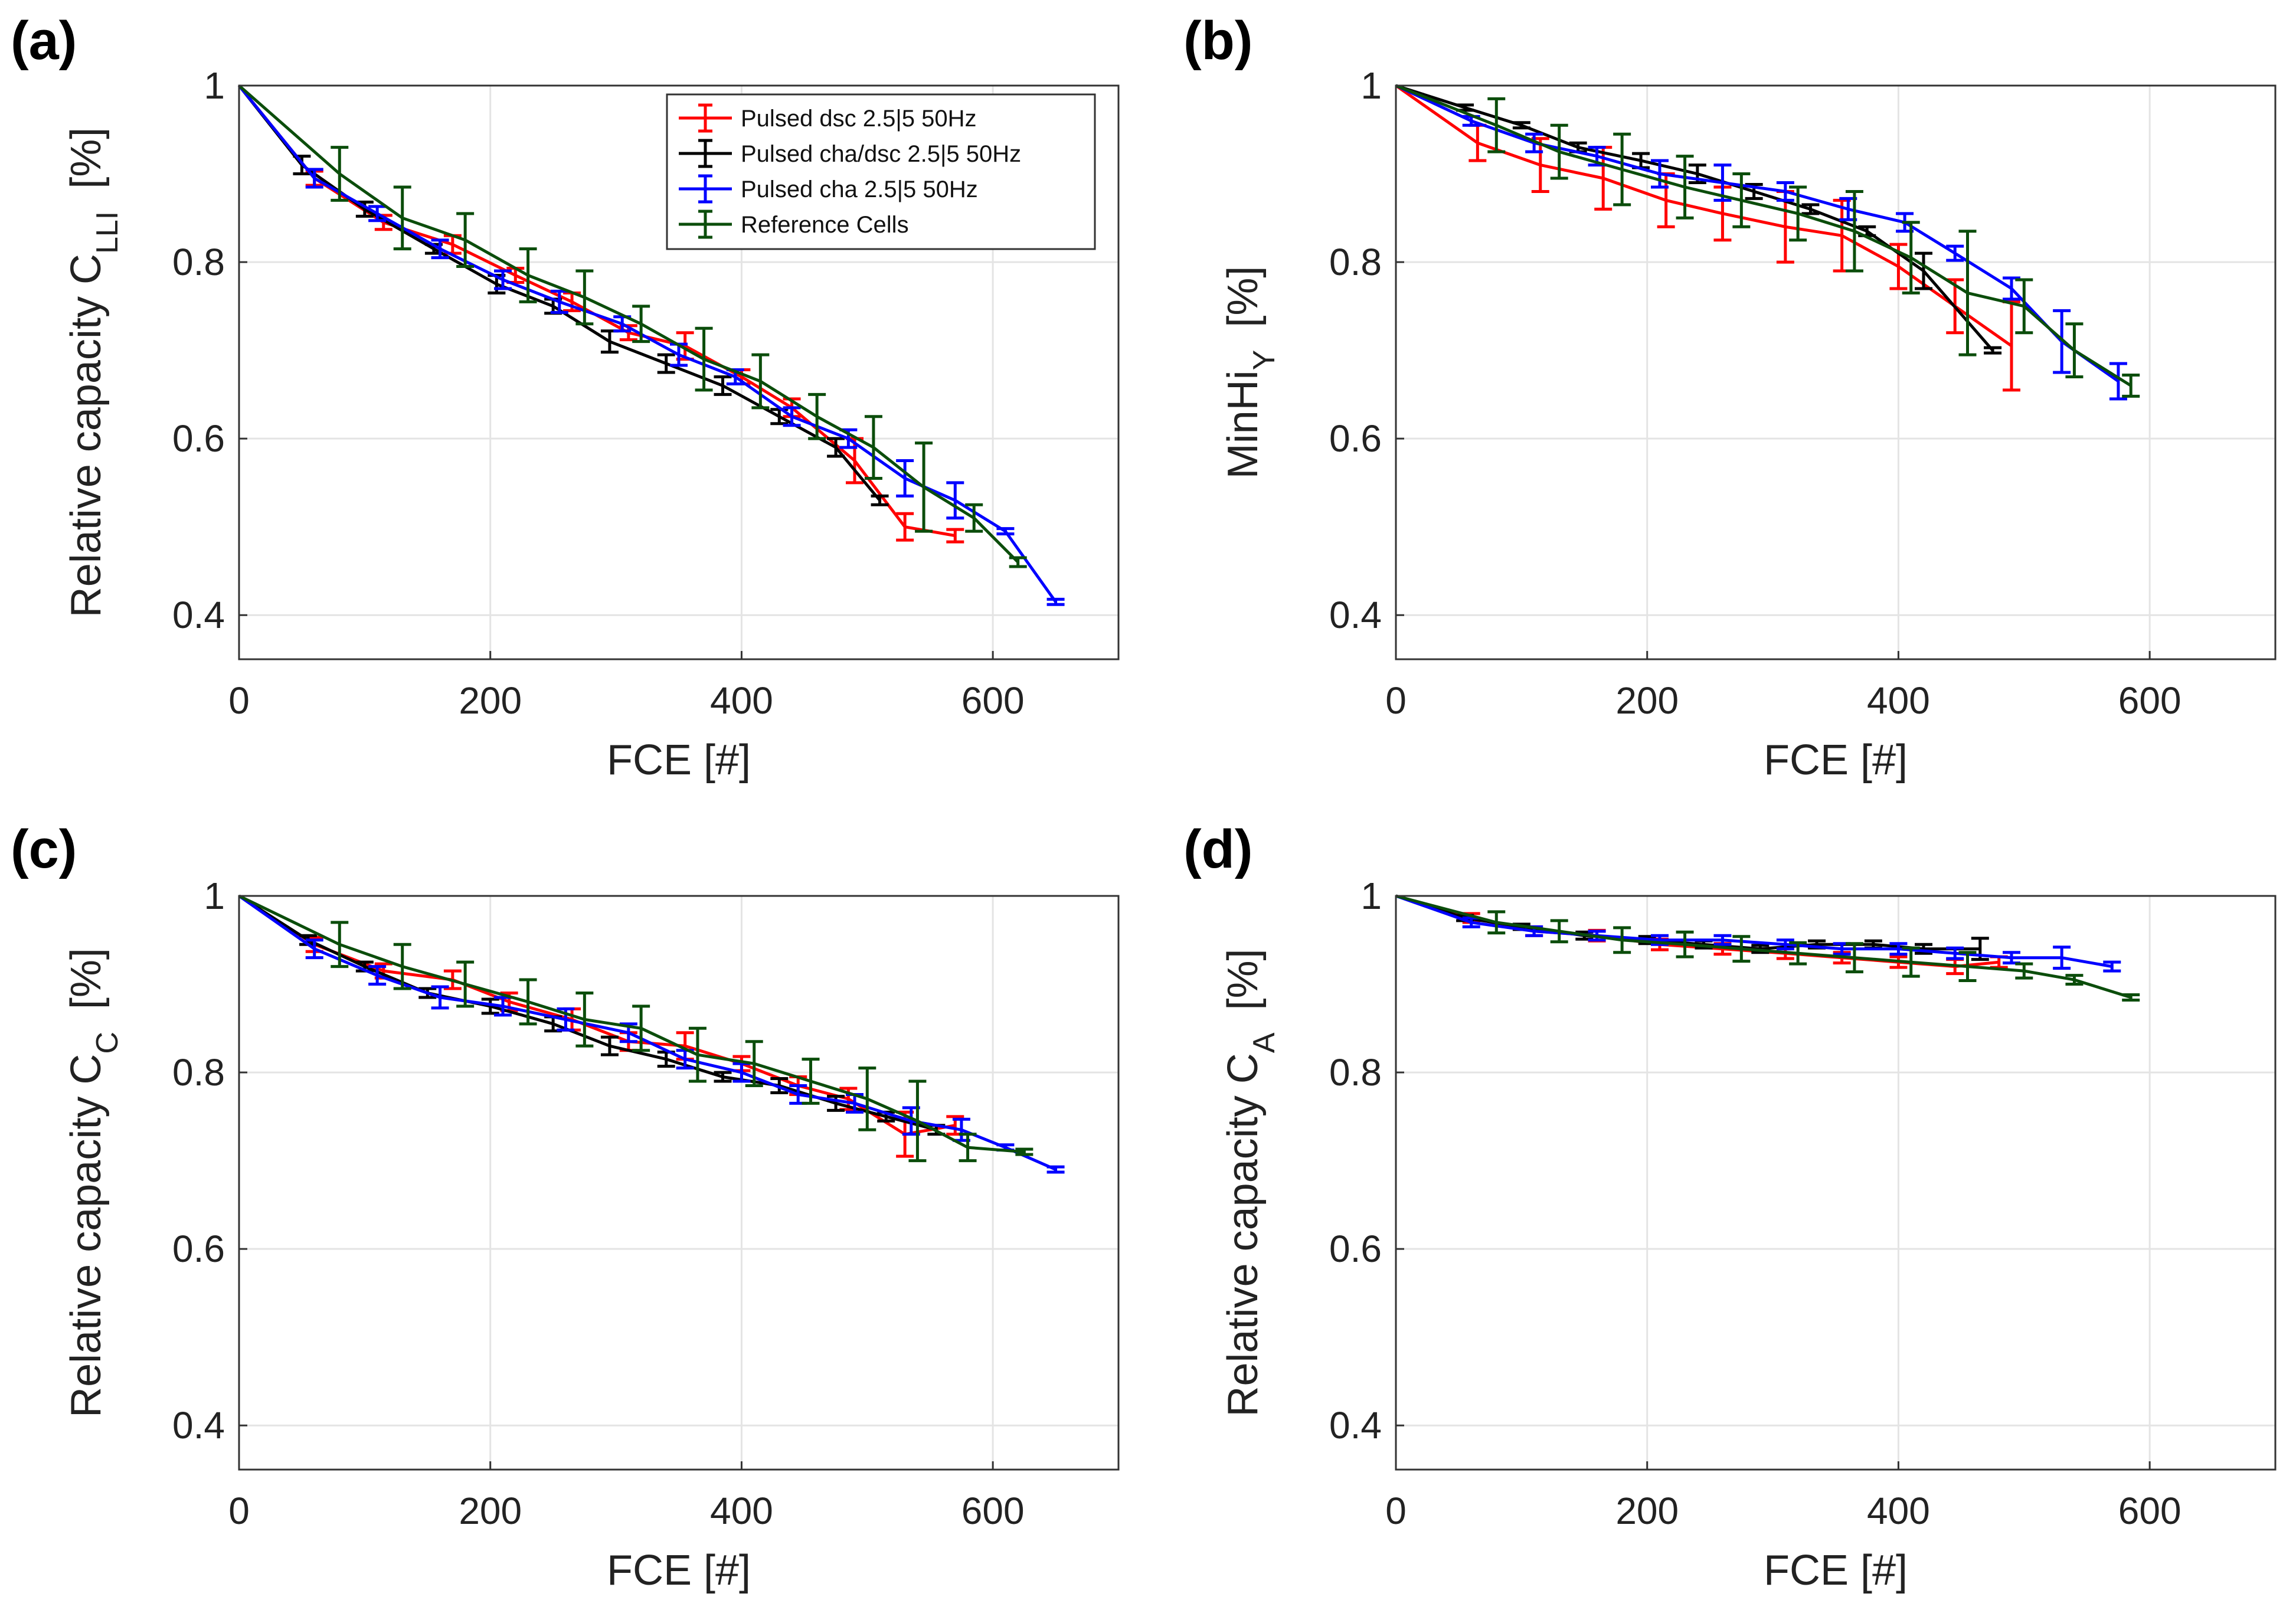 The width and height of the screenshot is (2296, 1613). What do you see at coordinates (1355, 1425) in the screenshot?
I see `y-tick-label-d-0: 0.4` at bounding box center [1355, 1425].